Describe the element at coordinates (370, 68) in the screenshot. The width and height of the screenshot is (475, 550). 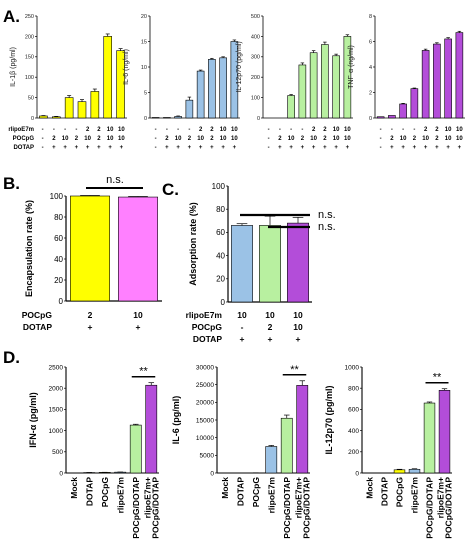
I see `y-tick-label: 4` at that location.